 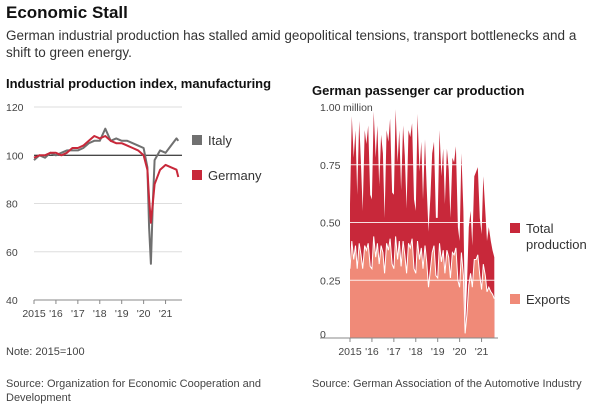 I want to click on legend-label-germany: Germany, so click(x=235, y=175).